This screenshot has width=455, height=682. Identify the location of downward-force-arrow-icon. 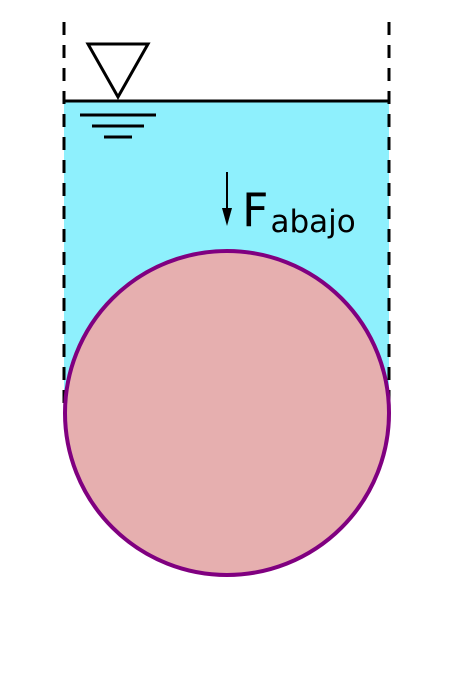
(227, 199).